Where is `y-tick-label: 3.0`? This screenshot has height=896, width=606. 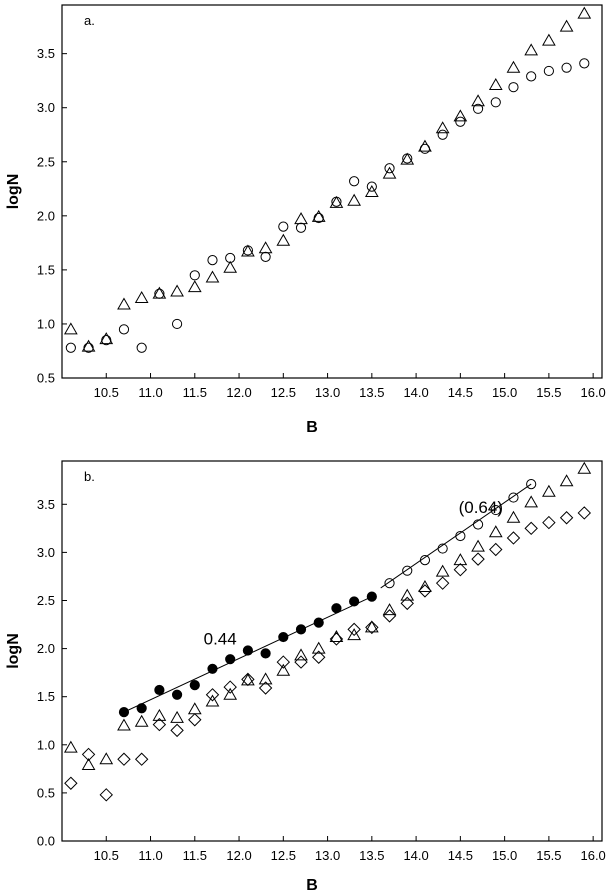 y-tick-label: 3.0 is located at coordinates (46, 107).